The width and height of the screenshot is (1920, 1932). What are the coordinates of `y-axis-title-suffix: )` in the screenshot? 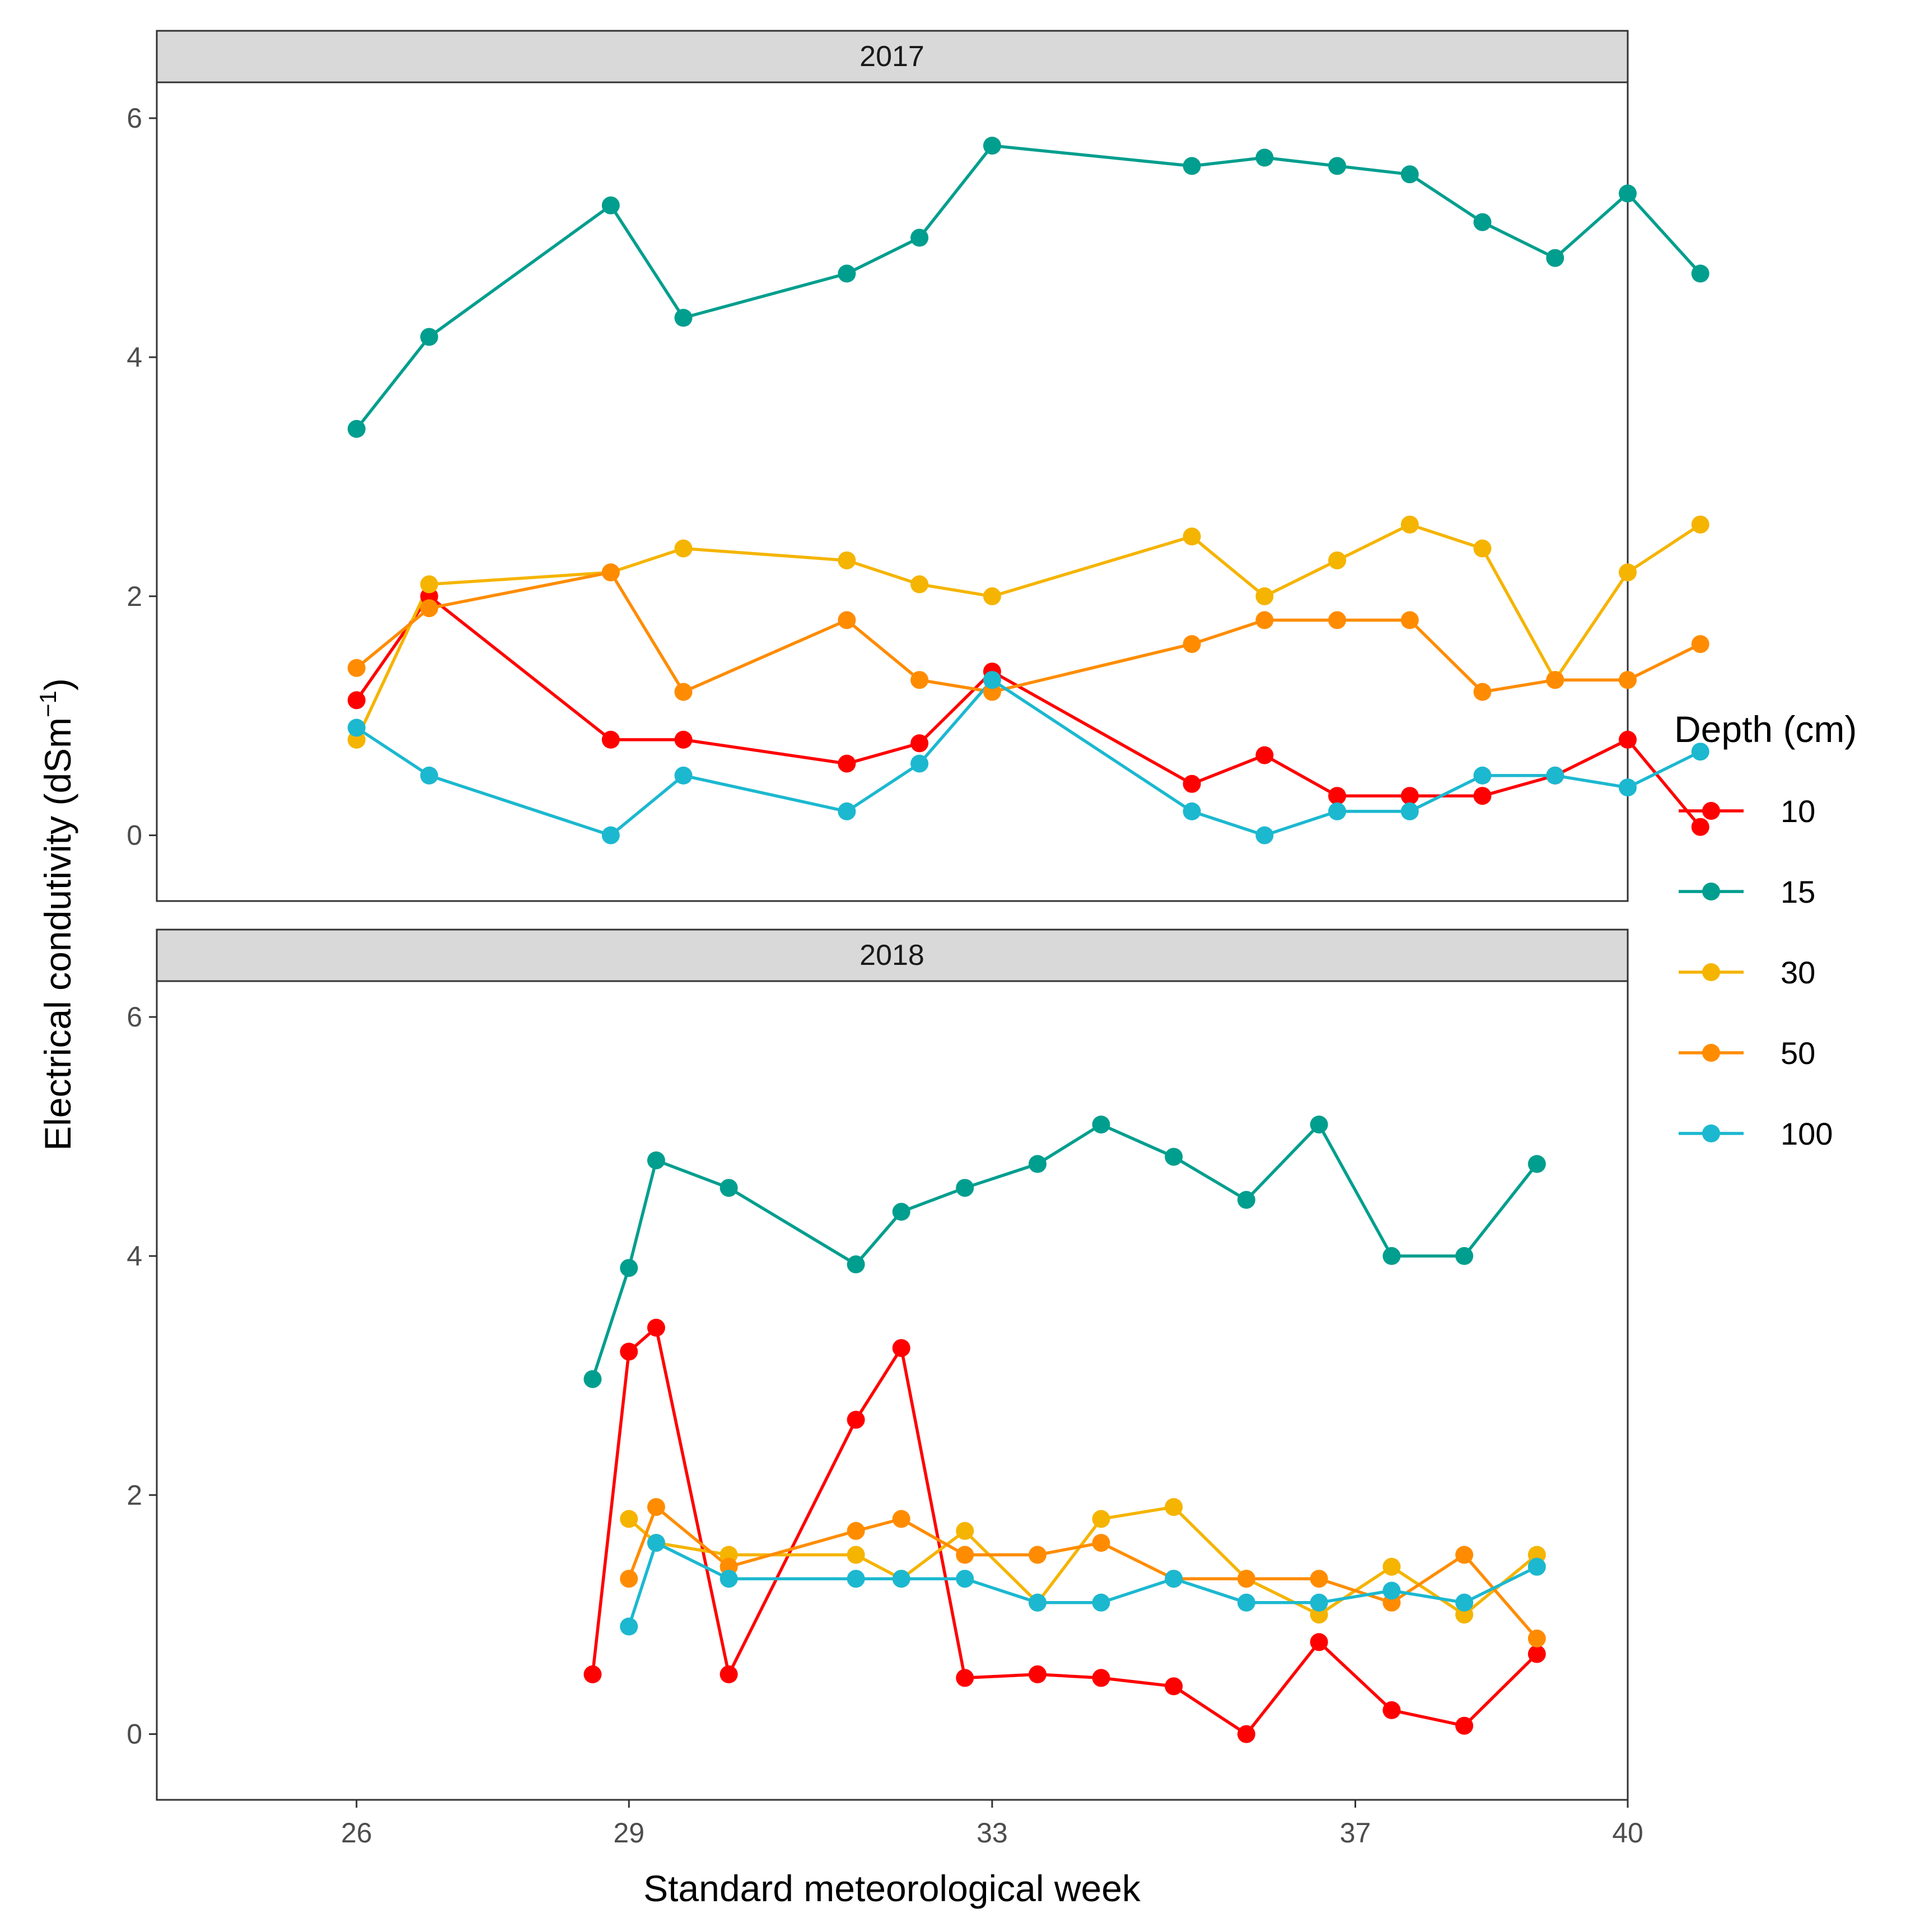 It's located at (57, 684).